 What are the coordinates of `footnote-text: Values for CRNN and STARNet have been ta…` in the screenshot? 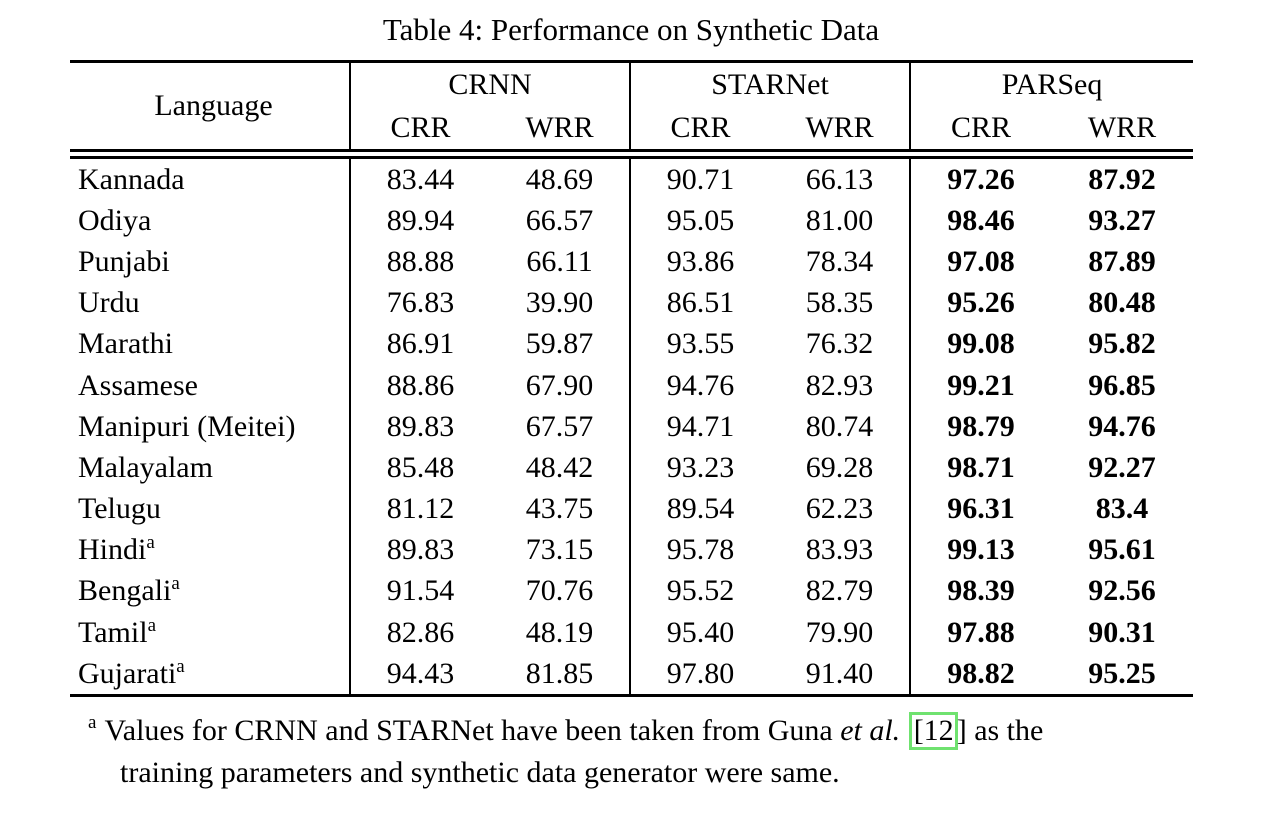 It's located at (468, 730).